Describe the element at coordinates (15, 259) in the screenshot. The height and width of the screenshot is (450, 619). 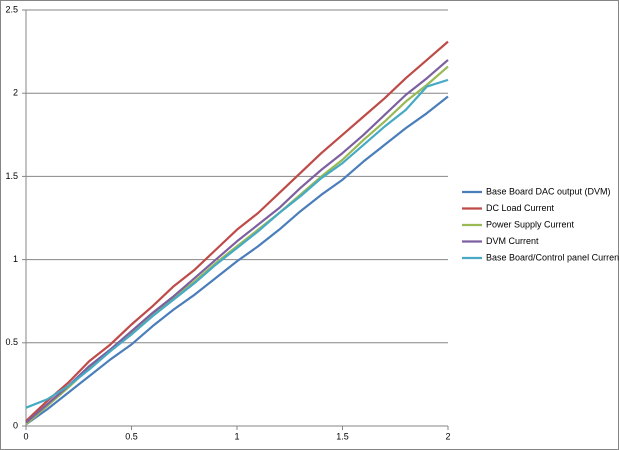
I see `y-tick-label: 1` at that location.